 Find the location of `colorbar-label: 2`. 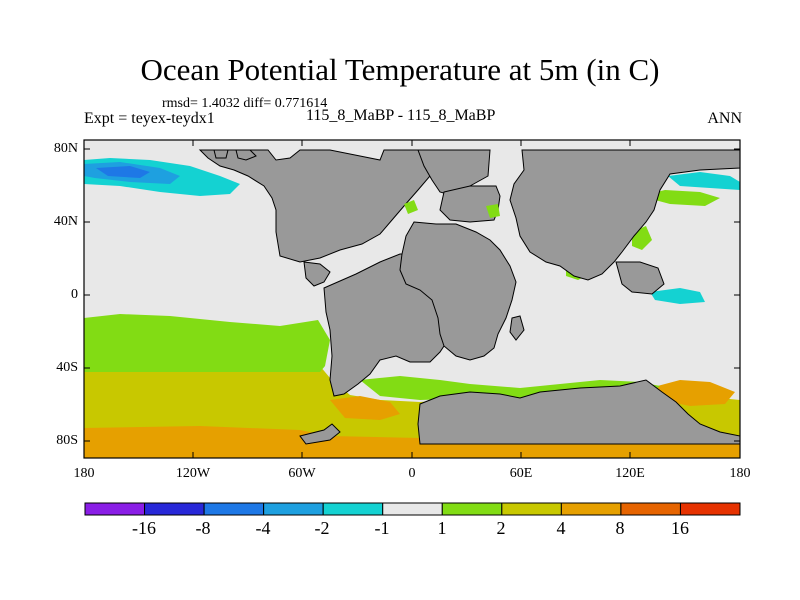

colorbar-label: 2 is located at coordinates (501, 528).